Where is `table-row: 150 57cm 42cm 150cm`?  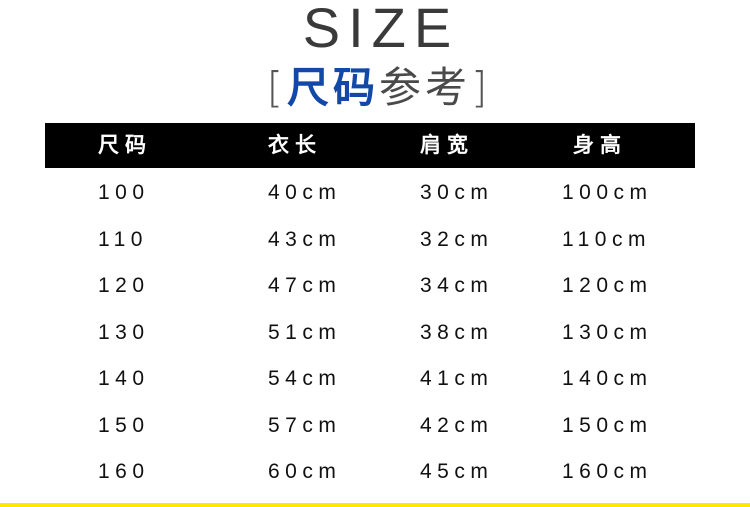 table-row: 150 57cm 42cm 150cm is located at coordinates (375, 426).